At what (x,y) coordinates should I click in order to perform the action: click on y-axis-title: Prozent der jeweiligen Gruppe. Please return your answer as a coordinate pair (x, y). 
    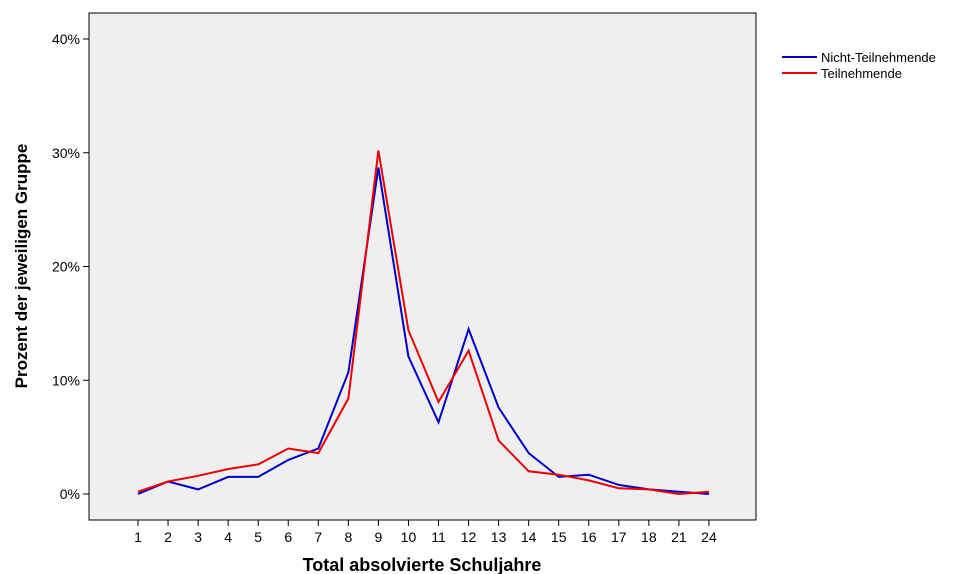
    Looking at the image, I should click on (21, 266).